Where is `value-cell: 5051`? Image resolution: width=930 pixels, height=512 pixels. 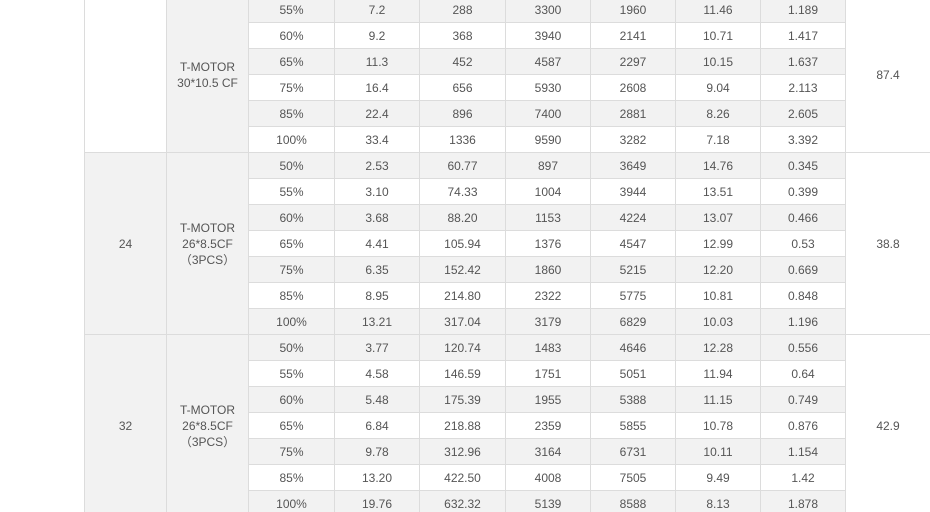
value-cell: 5051 is located at coordinates (633, 373).